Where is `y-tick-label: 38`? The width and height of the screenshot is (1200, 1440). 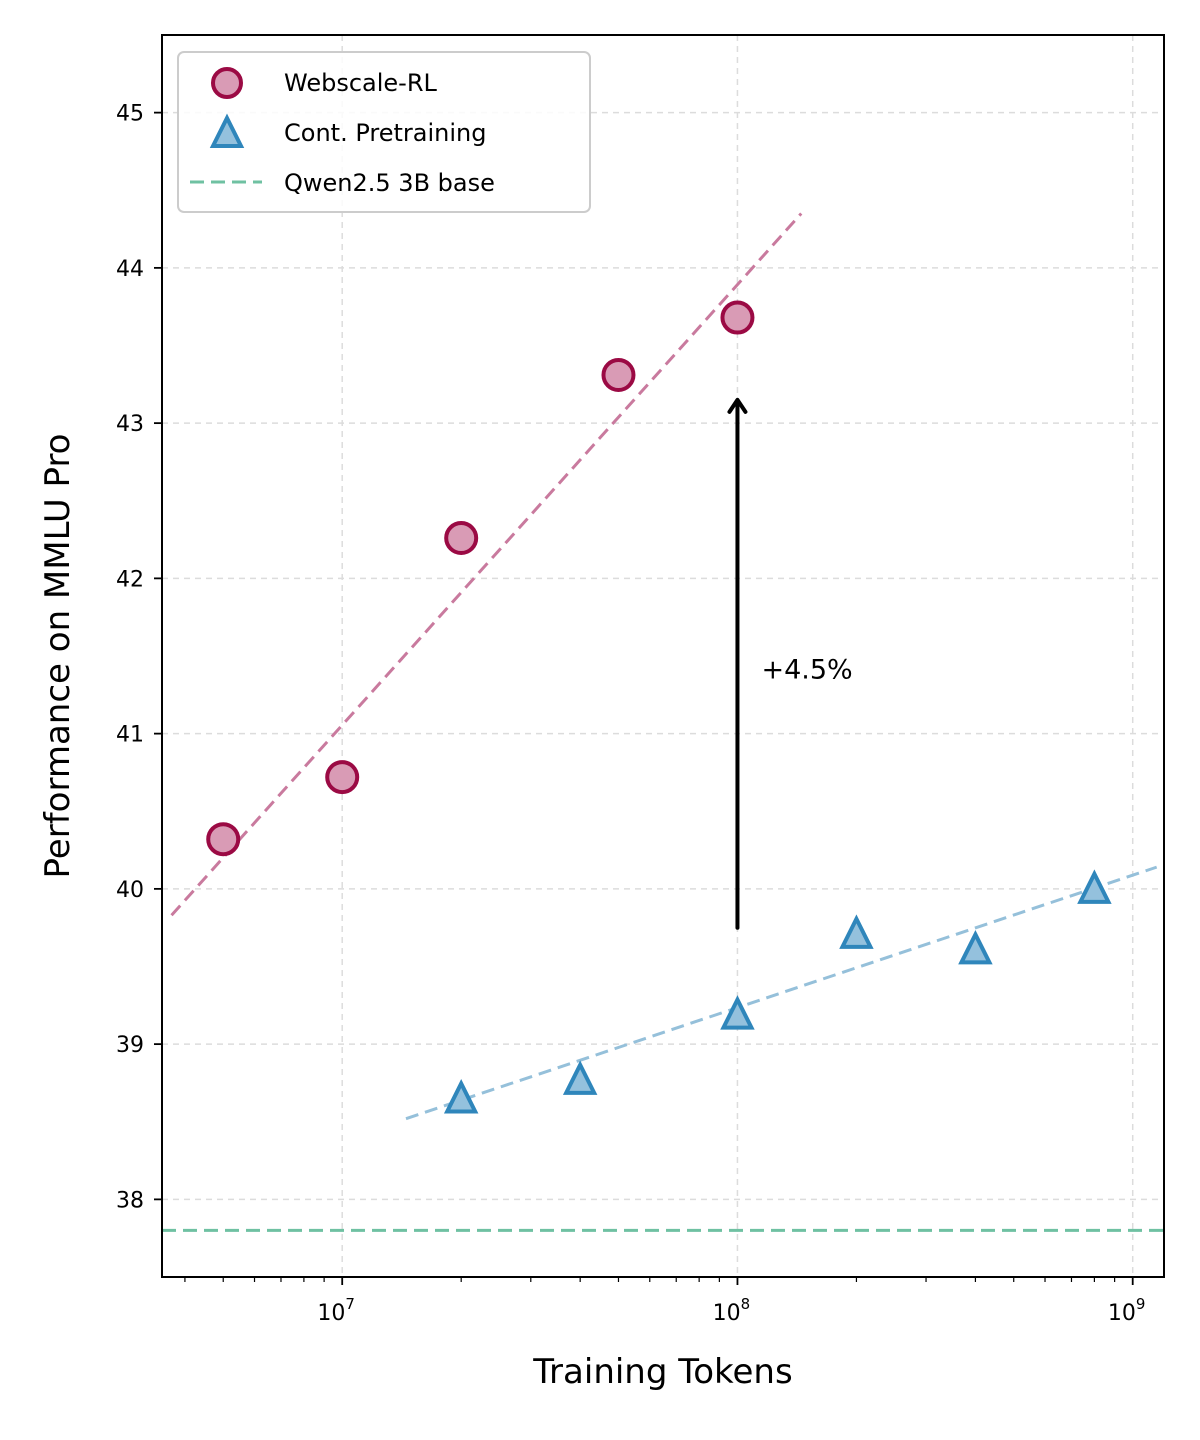
y-tick-label: 38 is located at coordinates (130, 1200).